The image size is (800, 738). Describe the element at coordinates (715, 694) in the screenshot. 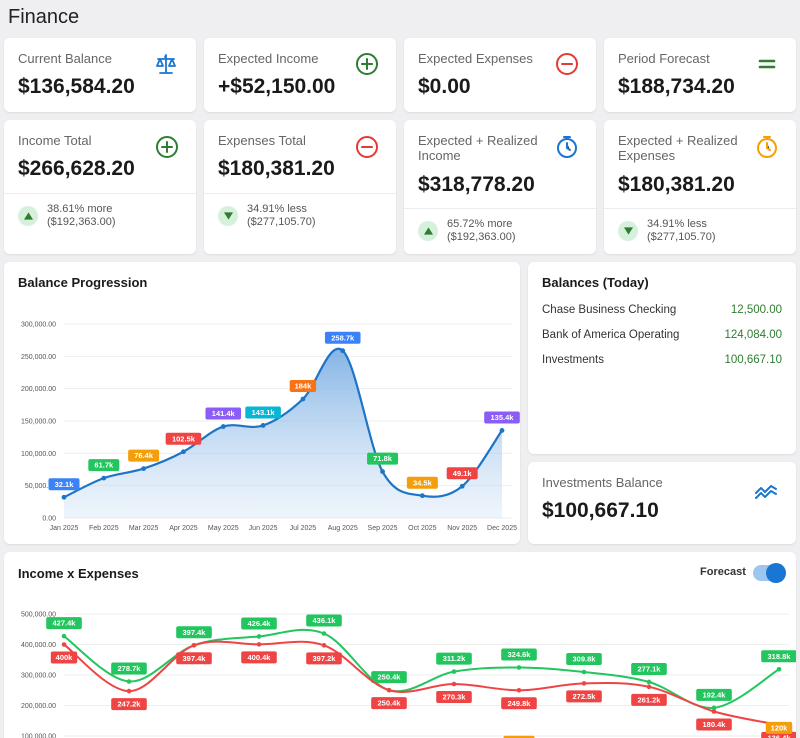

I see `income-label: 192.4k` at that location.